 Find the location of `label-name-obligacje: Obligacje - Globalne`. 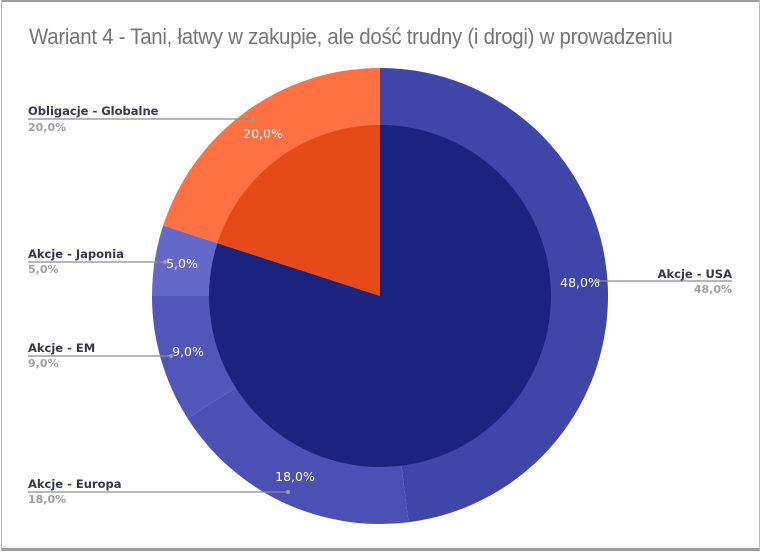

label-name-obligacje: Obligacje - Globalne is located at coordinates (93, 111).